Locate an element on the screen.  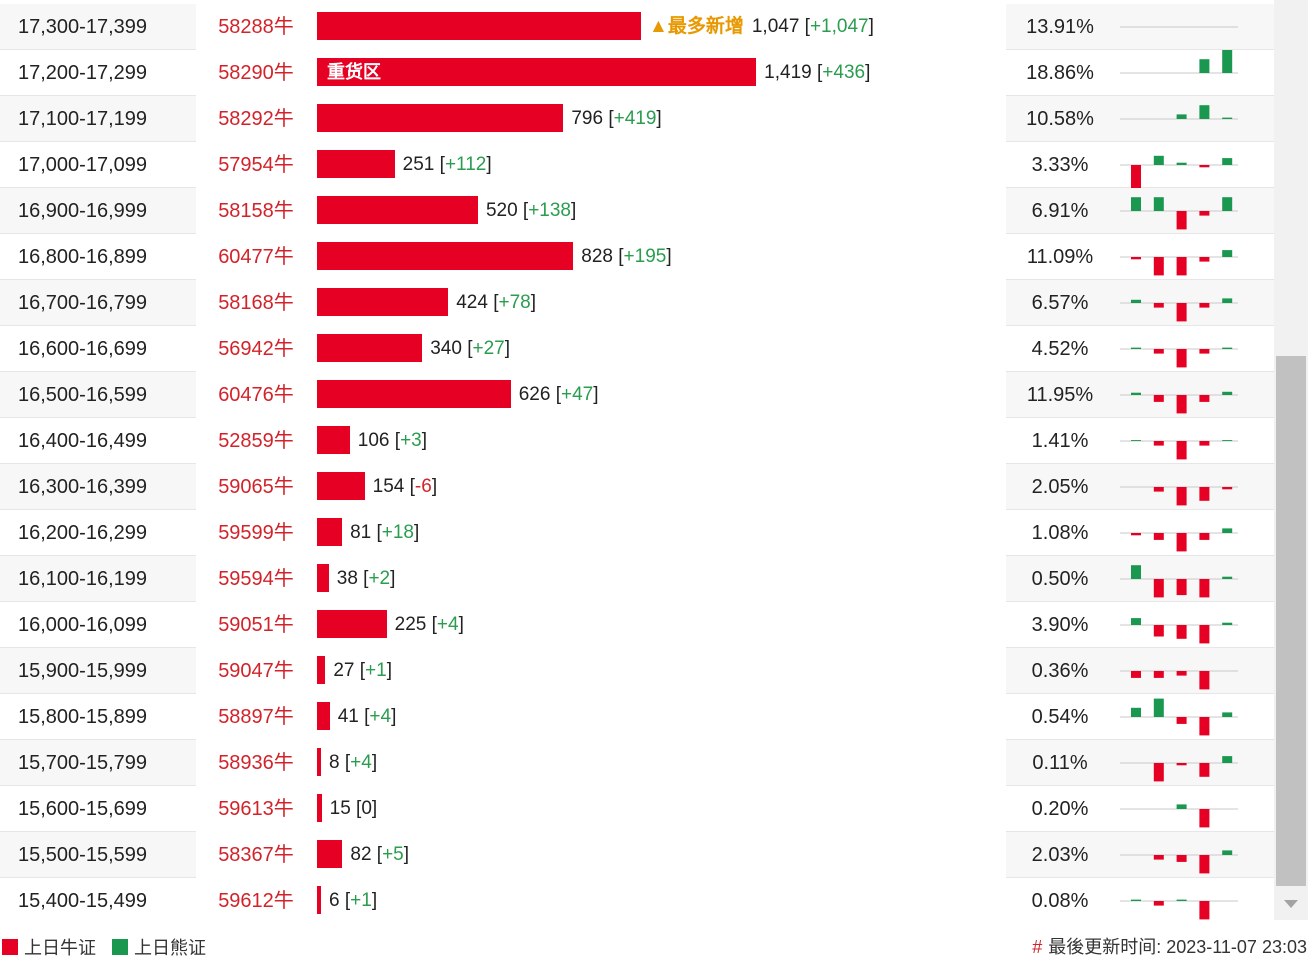
quantity-value: 424 [+78] is located at coordinates (496, 302).